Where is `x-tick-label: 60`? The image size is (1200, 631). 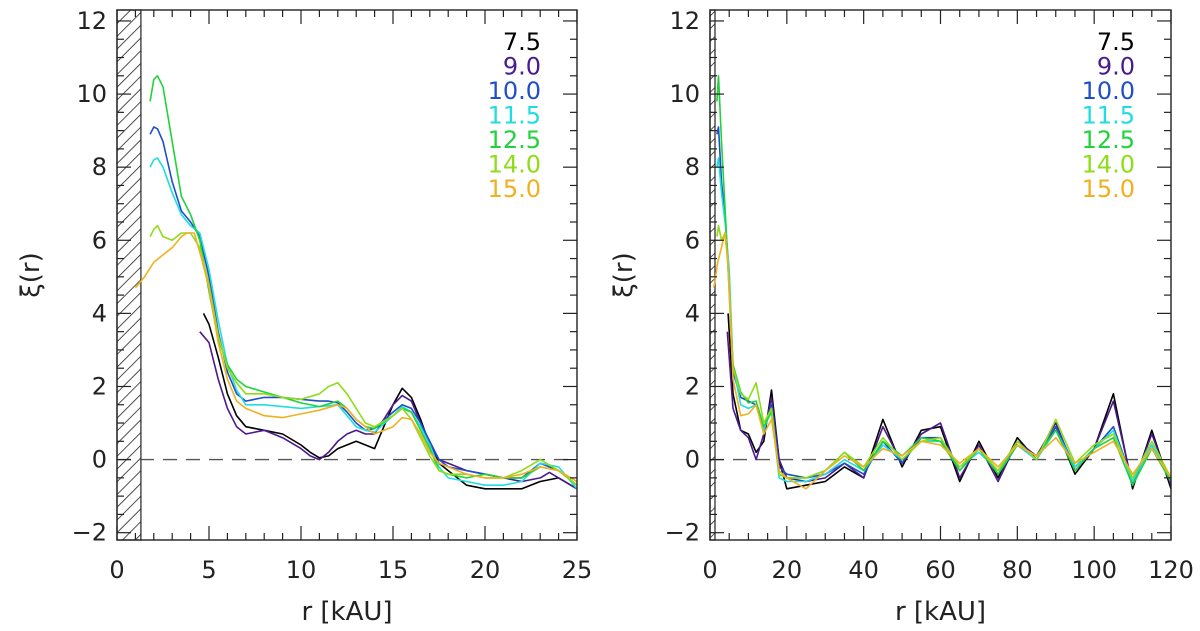
x-tick-label: 60 is located at coordinates (940, 570).